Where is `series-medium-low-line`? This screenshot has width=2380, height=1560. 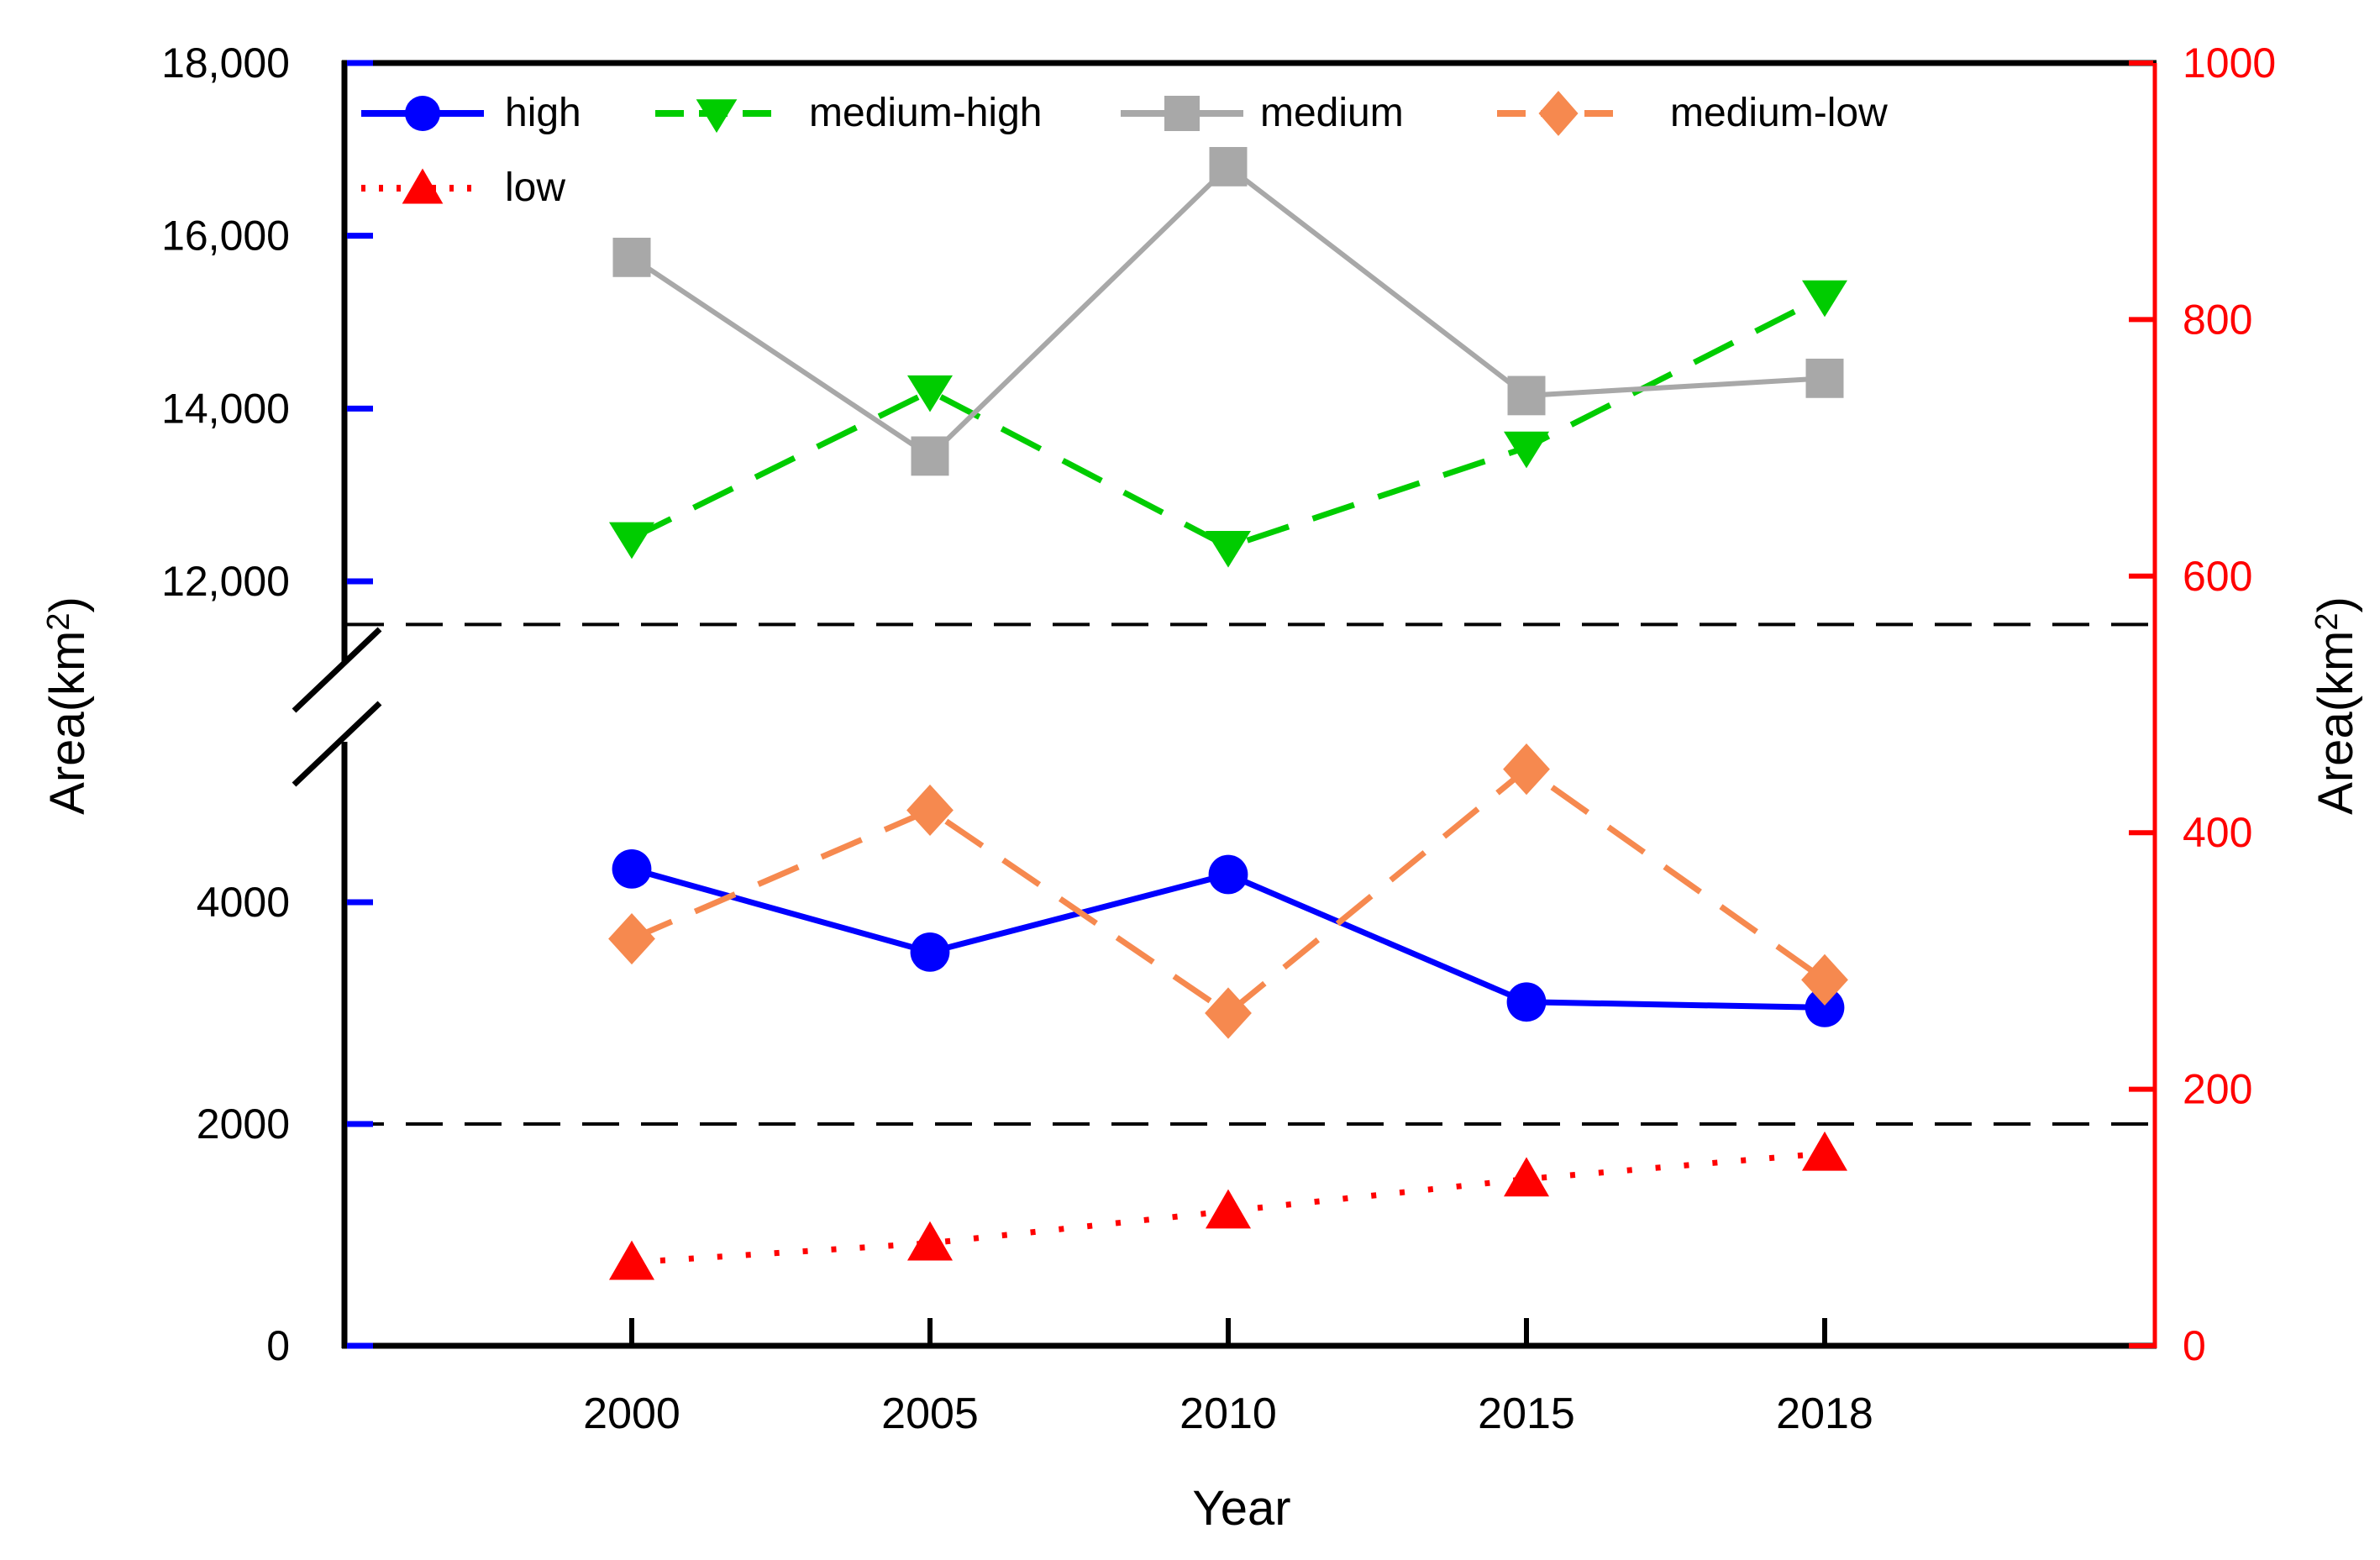 series-medium-low-line is located at coordinates (1228, 891).